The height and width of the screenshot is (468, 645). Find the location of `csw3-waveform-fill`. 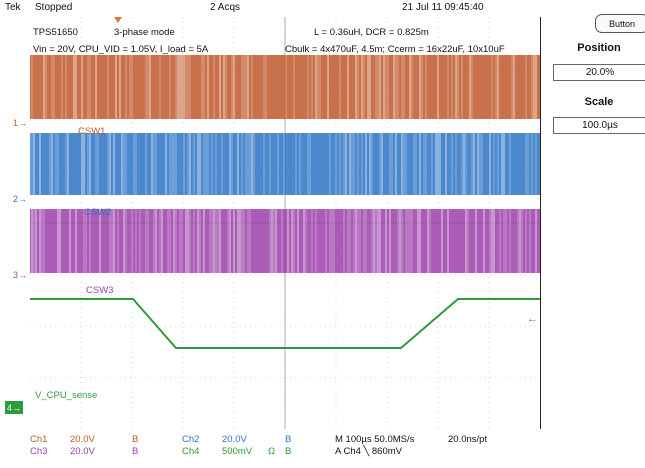

csw3-waveform-fill is located at coordinates (285, 241).